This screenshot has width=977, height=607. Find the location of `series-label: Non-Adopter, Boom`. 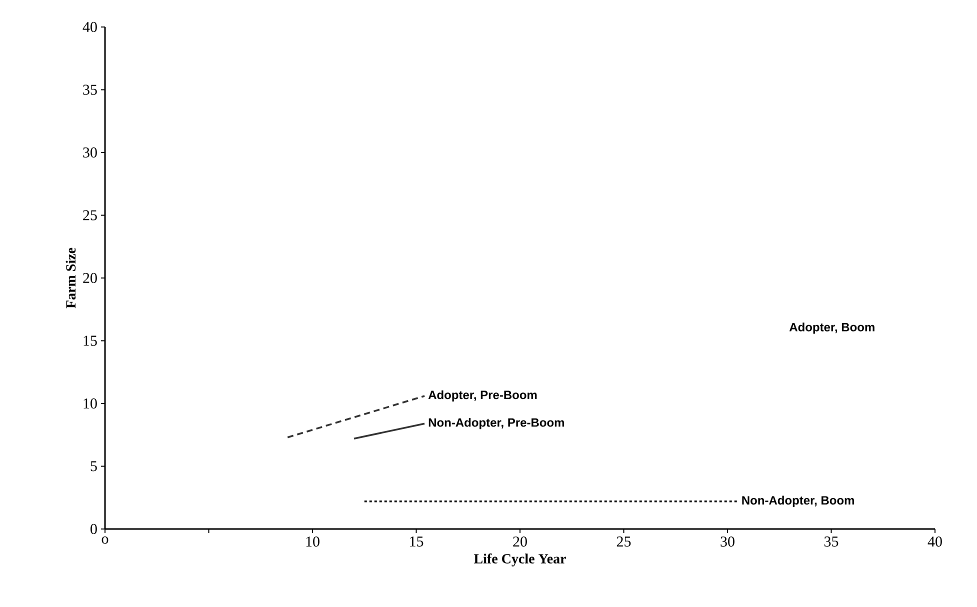

series-label: Non-Adopter, Boom is located at coordinates (798, 501).